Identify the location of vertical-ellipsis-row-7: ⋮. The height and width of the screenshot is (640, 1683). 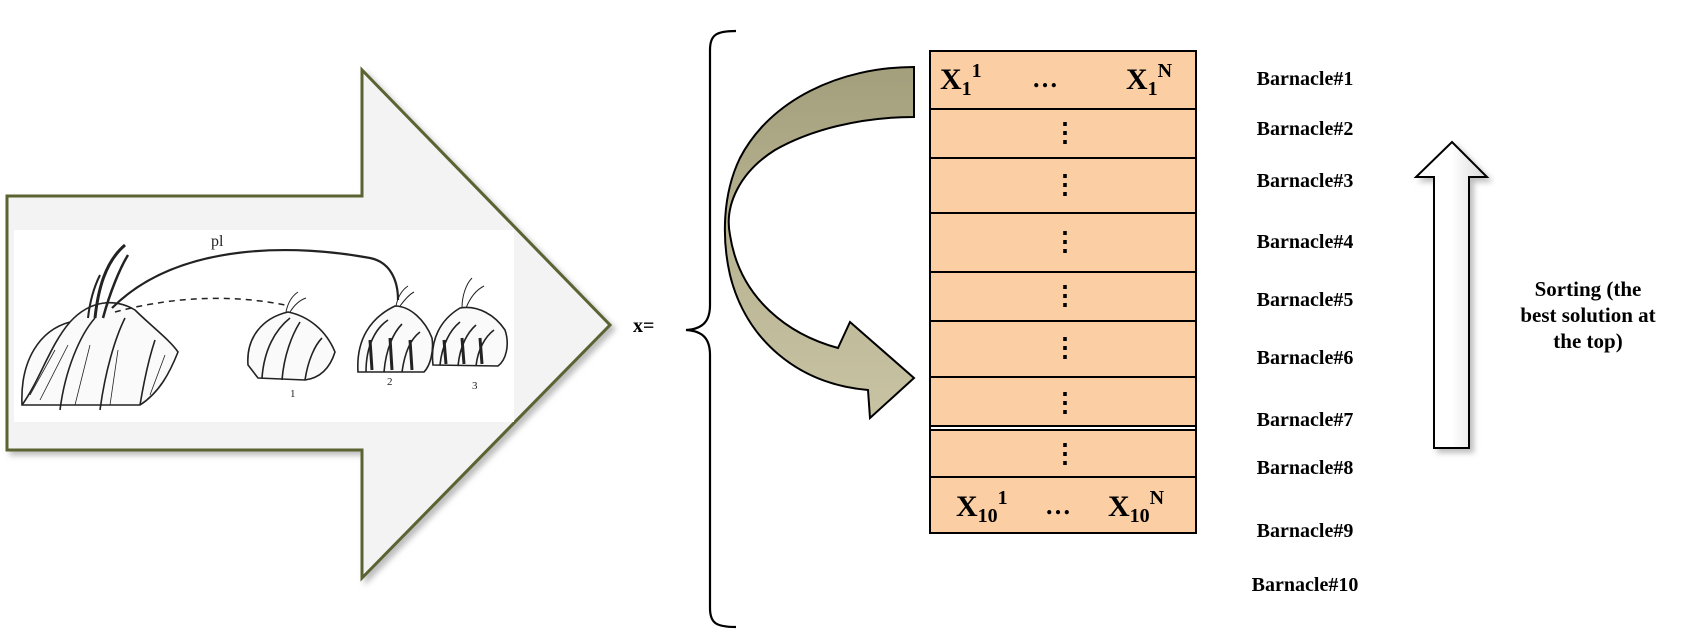
(1065, 402).